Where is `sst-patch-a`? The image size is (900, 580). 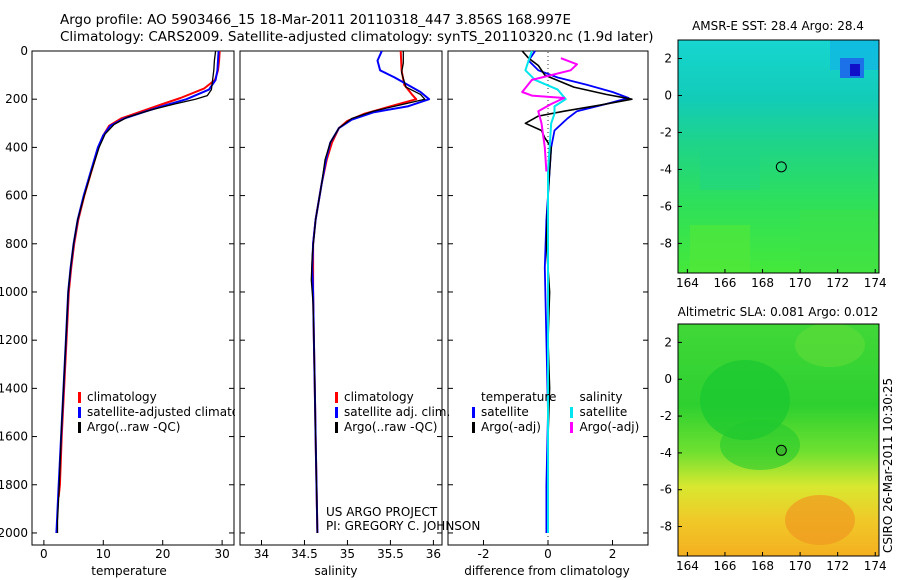 sst-patch-a is located at coordinates (730, 170).